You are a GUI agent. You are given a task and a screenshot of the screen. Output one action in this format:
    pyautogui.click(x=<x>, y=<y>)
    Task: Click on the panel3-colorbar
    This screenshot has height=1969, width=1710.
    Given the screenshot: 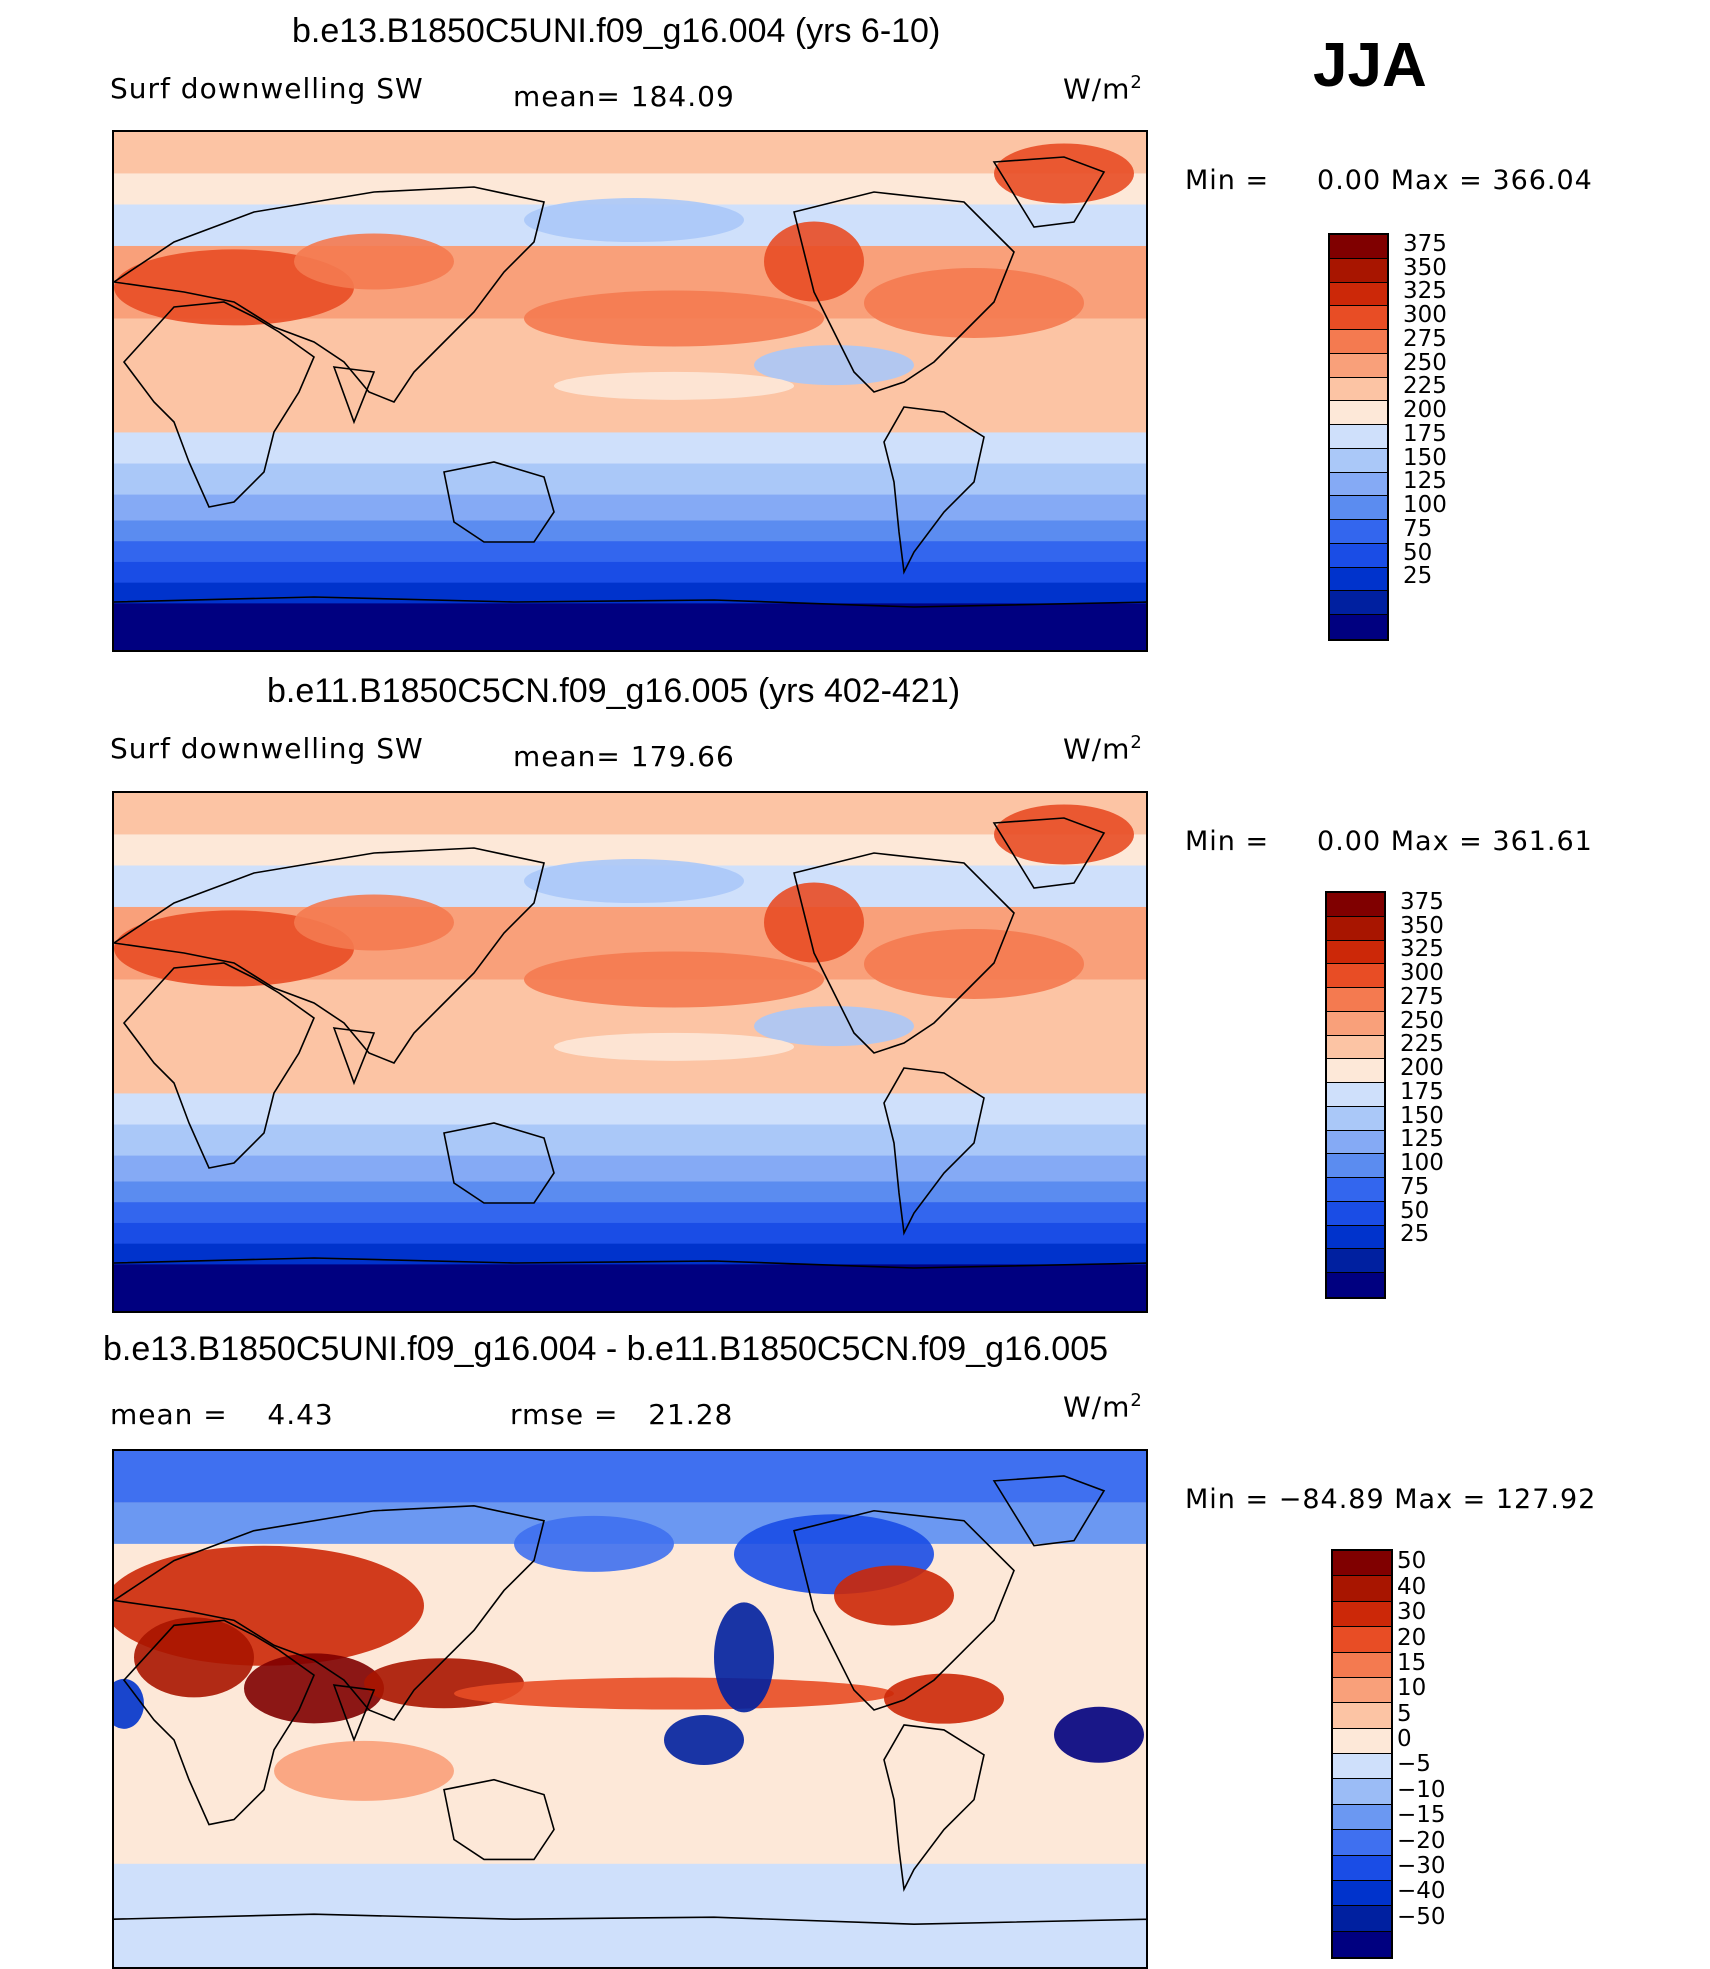 What is the action you would take?
    pyautogui.click(x=1362, y=1754)
    